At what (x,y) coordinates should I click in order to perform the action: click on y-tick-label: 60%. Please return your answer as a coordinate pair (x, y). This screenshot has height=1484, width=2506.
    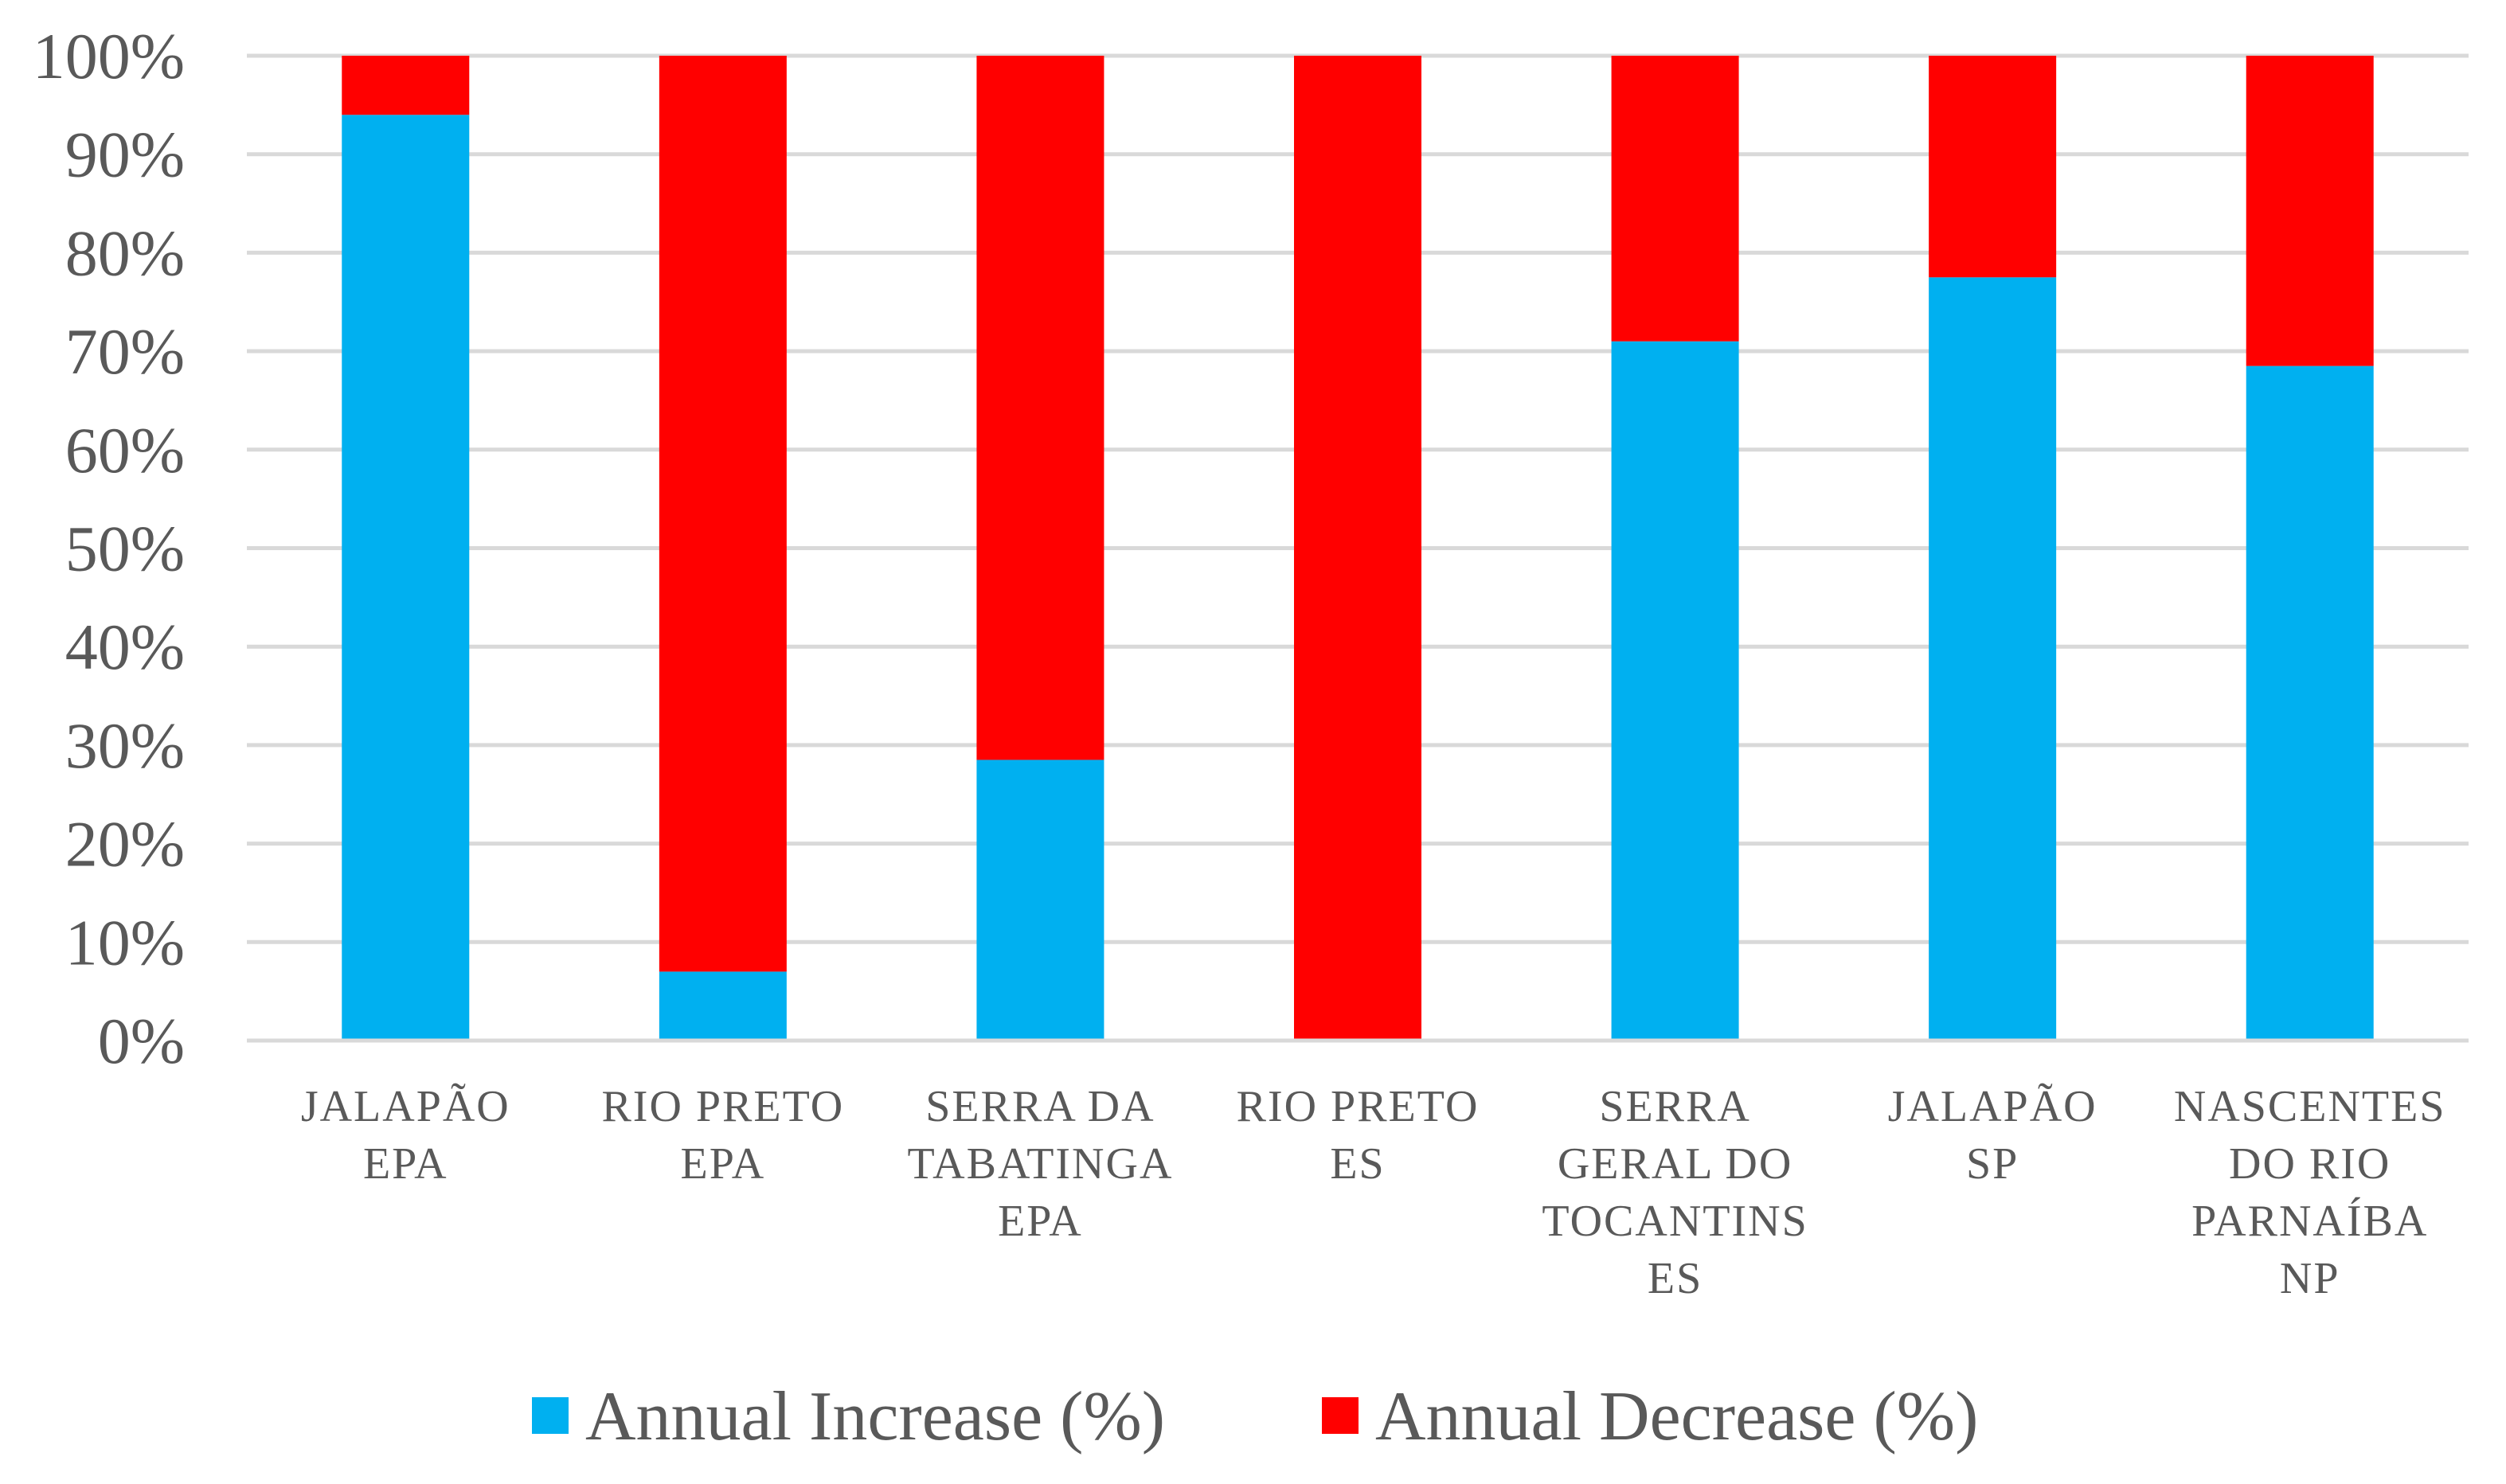
    Looking at the image, I should click on (125, 450).